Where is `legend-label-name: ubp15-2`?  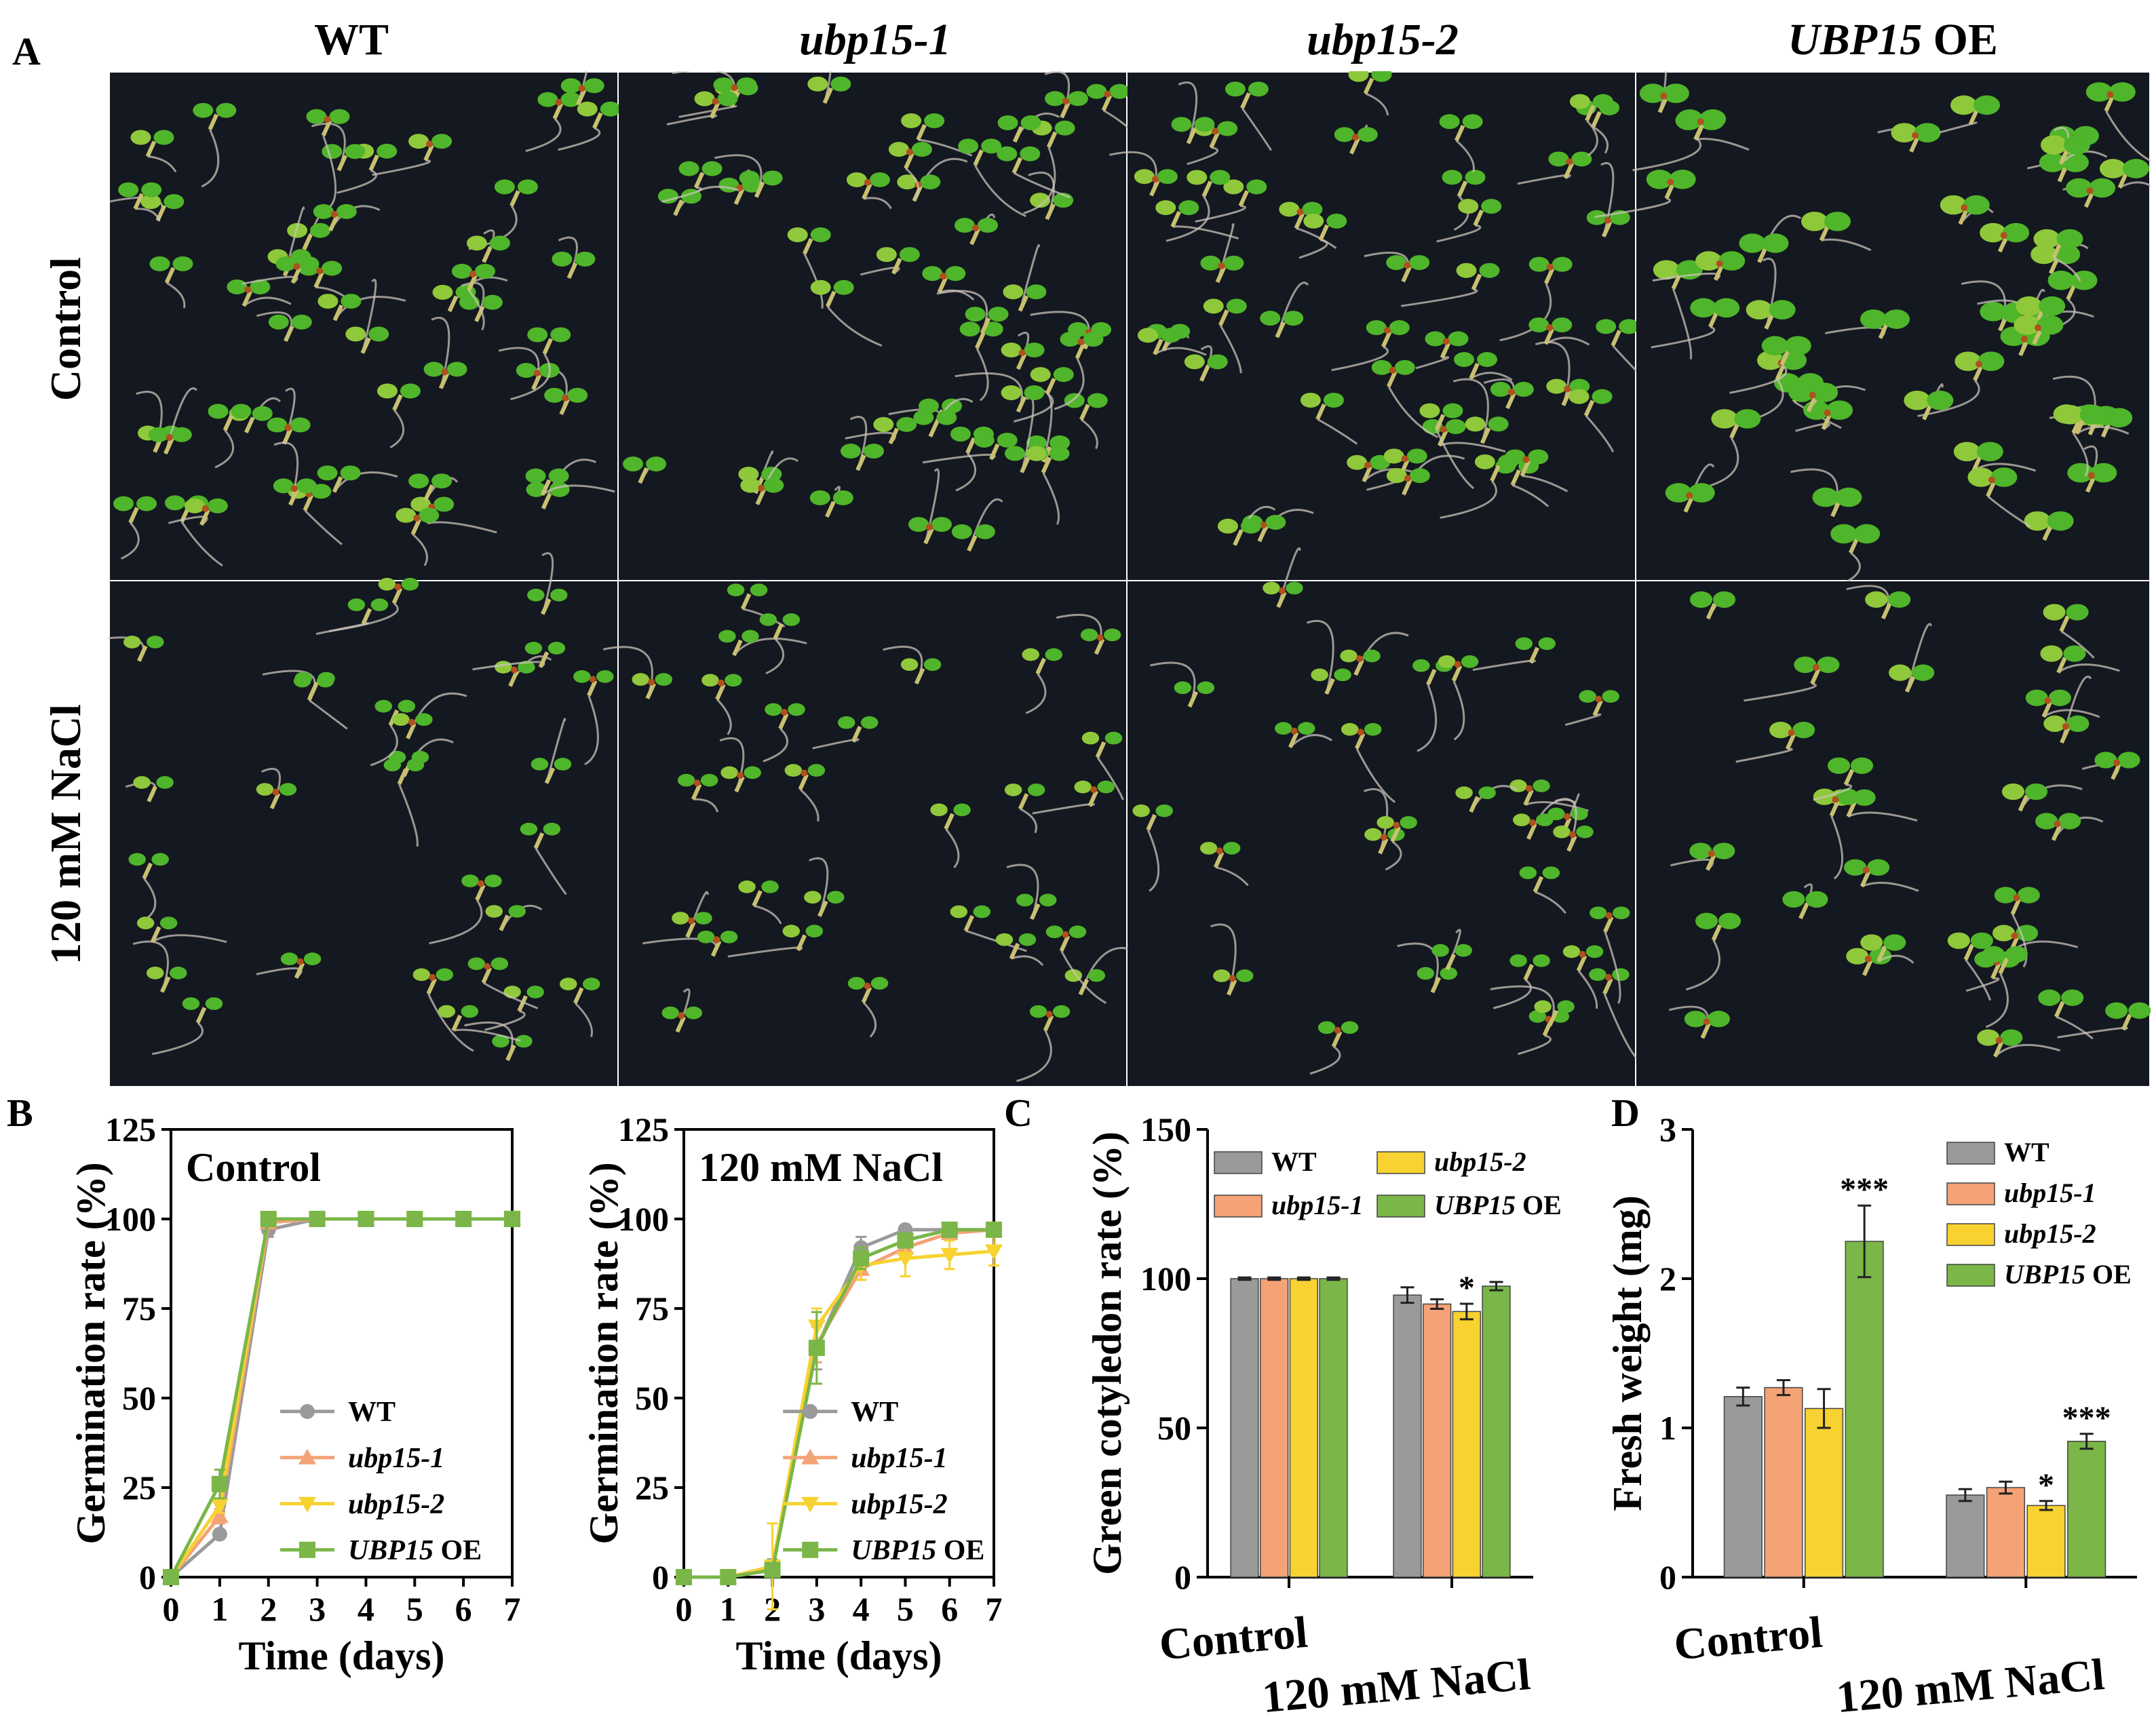
legend-label-name: ubp15-2 is located at coordinates (396, 1505).